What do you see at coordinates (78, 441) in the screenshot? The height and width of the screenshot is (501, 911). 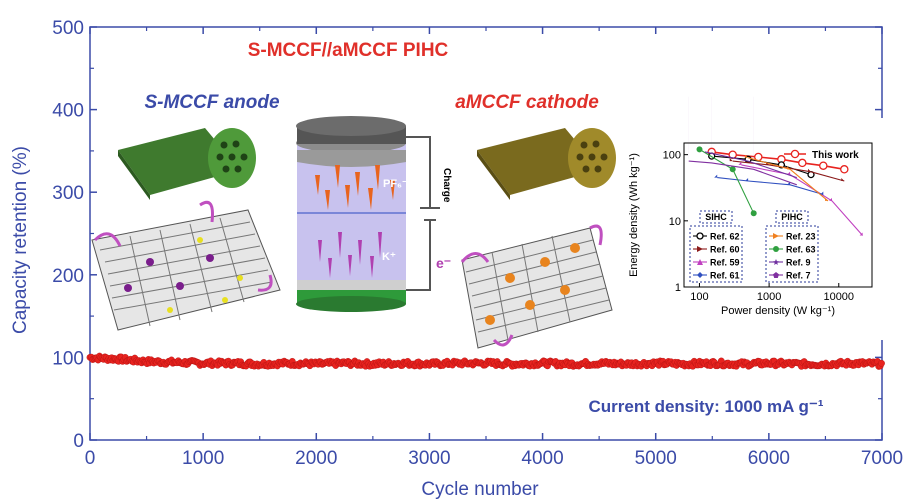 I see `y-tick-label: 0` at bounding box center [78, 441].